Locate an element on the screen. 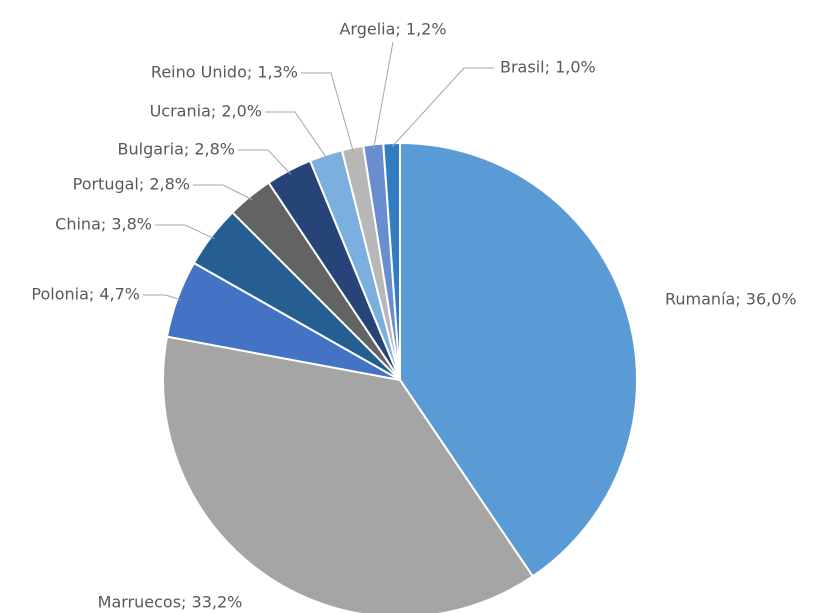 This screenshot has width=823, height=613. data-label: Rumanía; 36,0% is located at coordinates (731, 299).